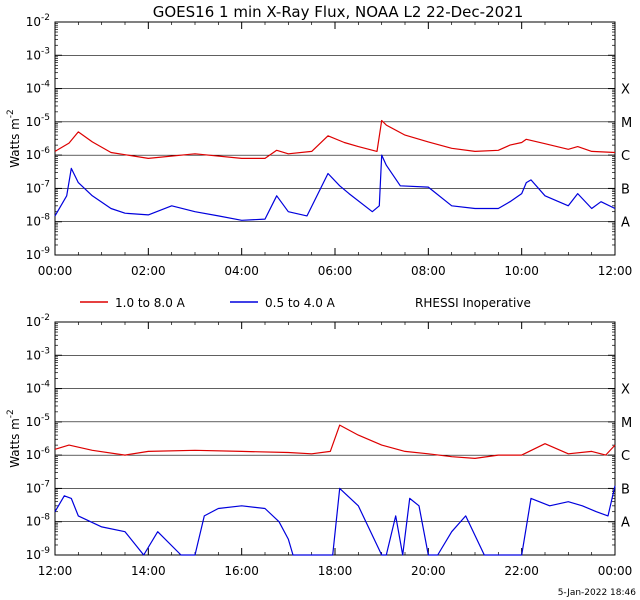 The width and height of the screenshot is (640, 600). Describe the element at coordinates (150, 303) in the screenshot. I see `legend-long-label: 1.0 to 8.0 A` at that location.